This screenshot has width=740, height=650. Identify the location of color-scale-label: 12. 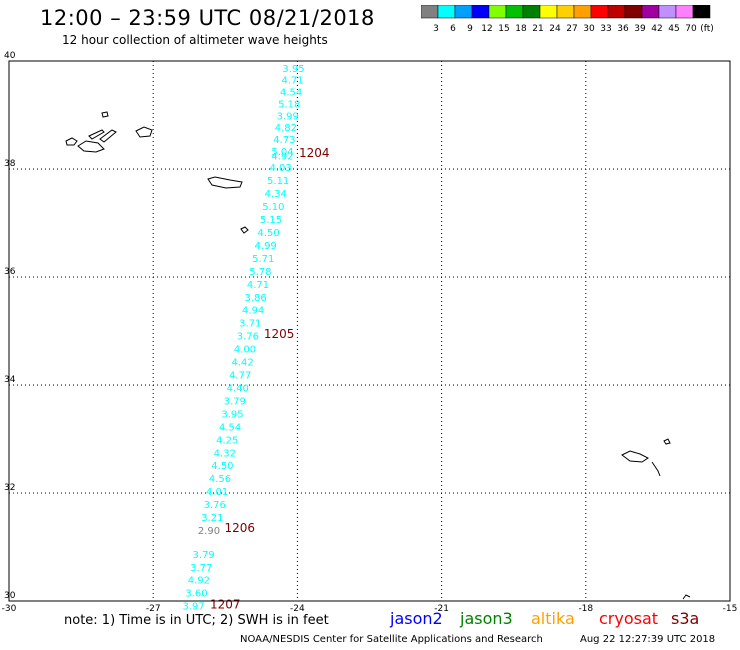
(486, 29).